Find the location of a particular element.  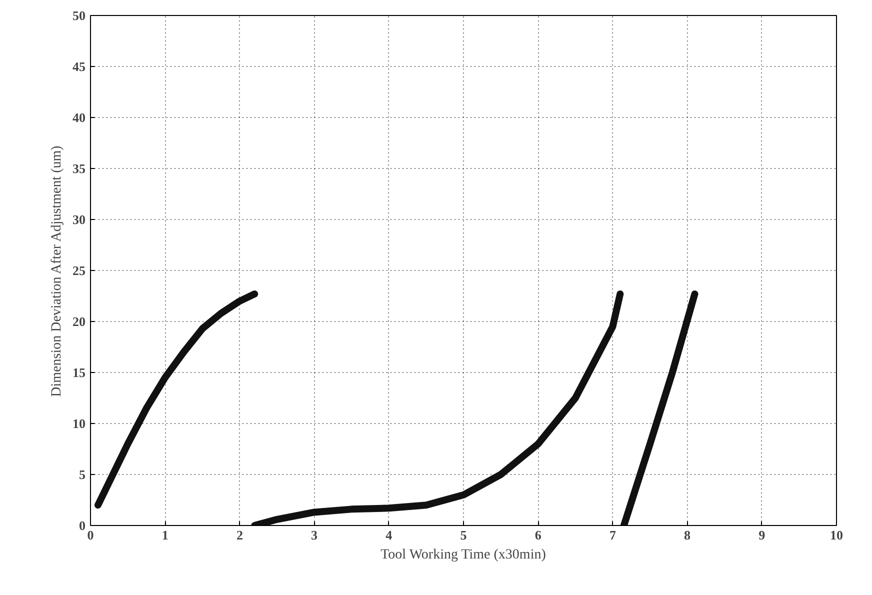

y-tick-label: 25 is located at coordinates (79, 270).